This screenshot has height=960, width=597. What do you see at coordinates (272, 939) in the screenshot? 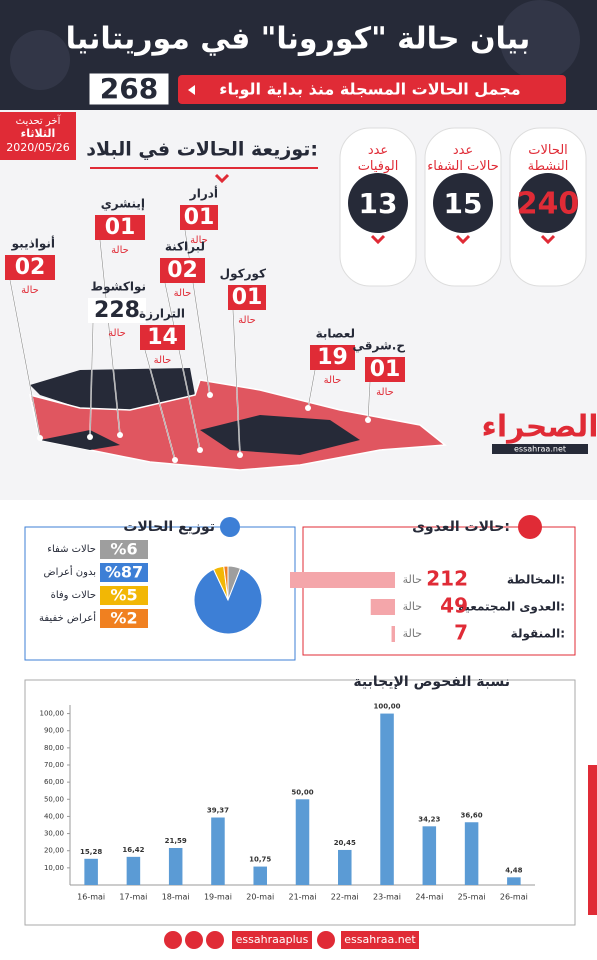
I see `social-handle: essahraaplus` at bounding box center [272, 939].